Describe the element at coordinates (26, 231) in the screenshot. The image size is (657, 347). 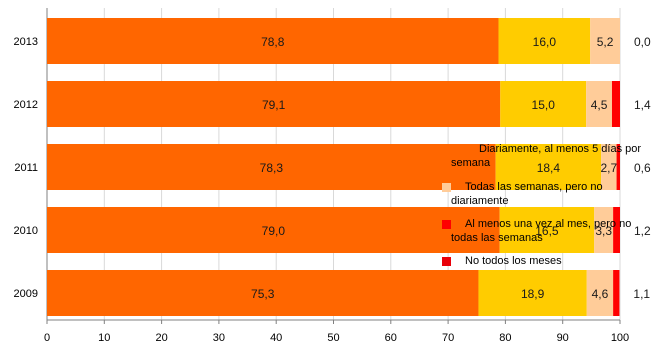
I see `y-tick-label: 2010` at that location.